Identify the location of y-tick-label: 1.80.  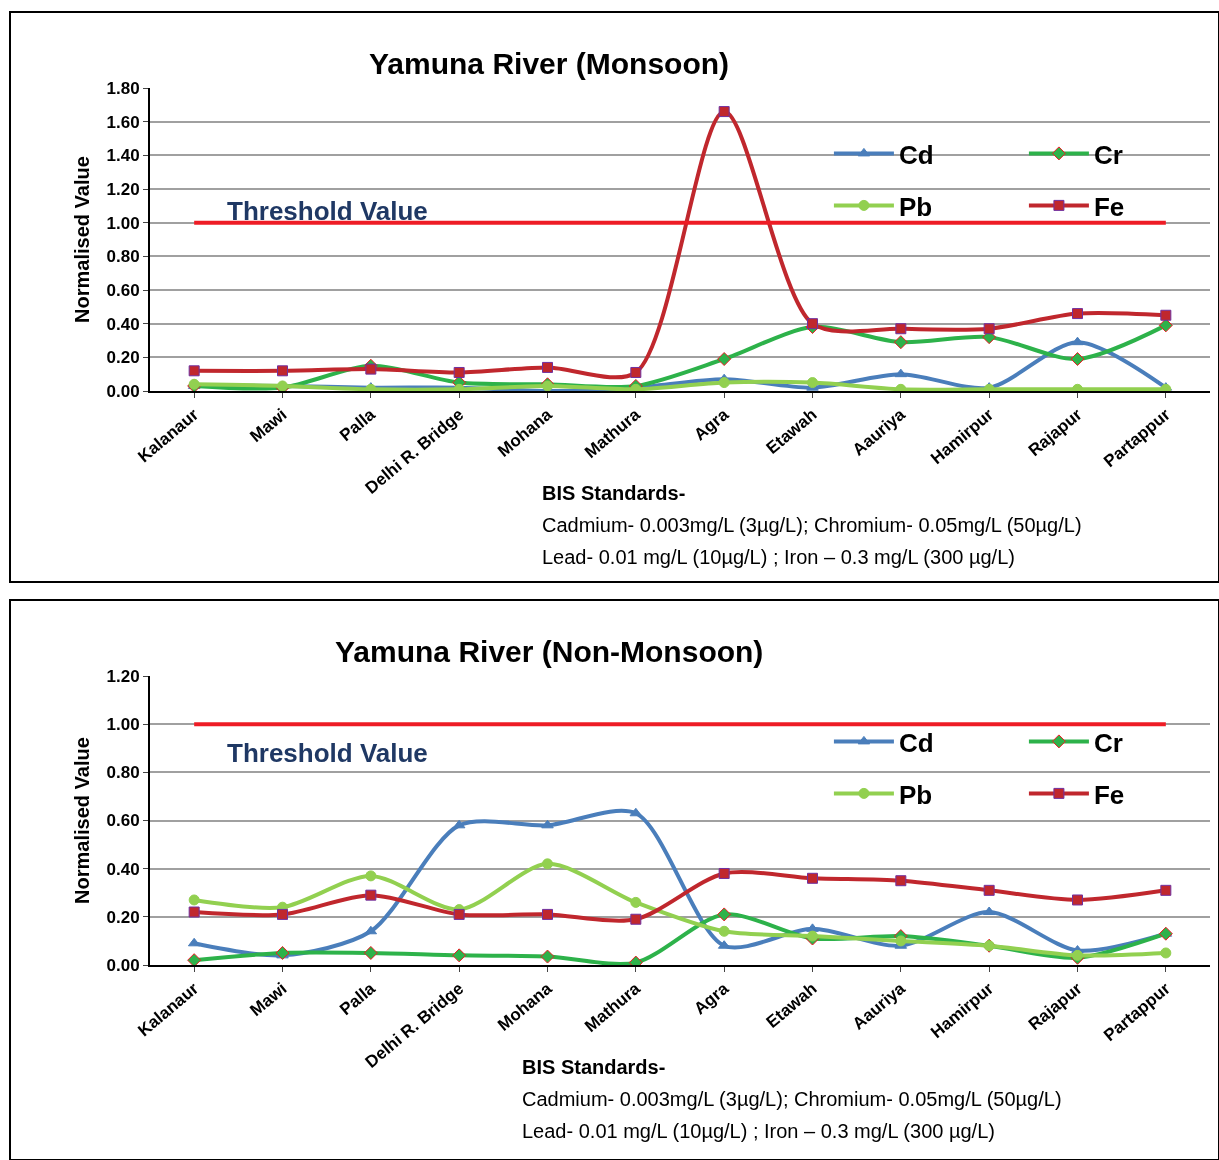
(123, 88).